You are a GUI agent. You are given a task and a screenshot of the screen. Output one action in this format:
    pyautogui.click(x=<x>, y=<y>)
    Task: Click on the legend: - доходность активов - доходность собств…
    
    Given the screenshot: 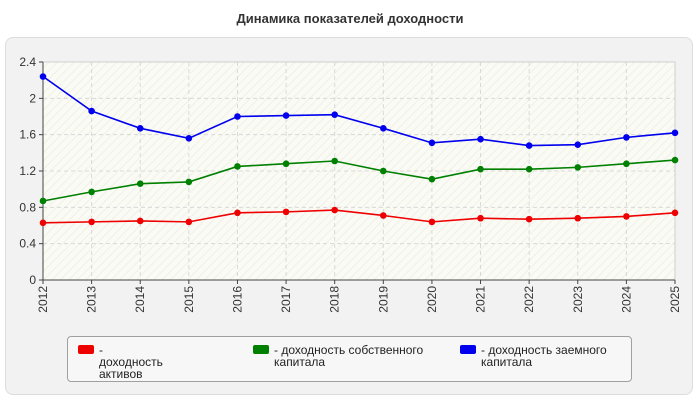 What is the action you would take?
    pyautogui.click(x=349, y=359)
    